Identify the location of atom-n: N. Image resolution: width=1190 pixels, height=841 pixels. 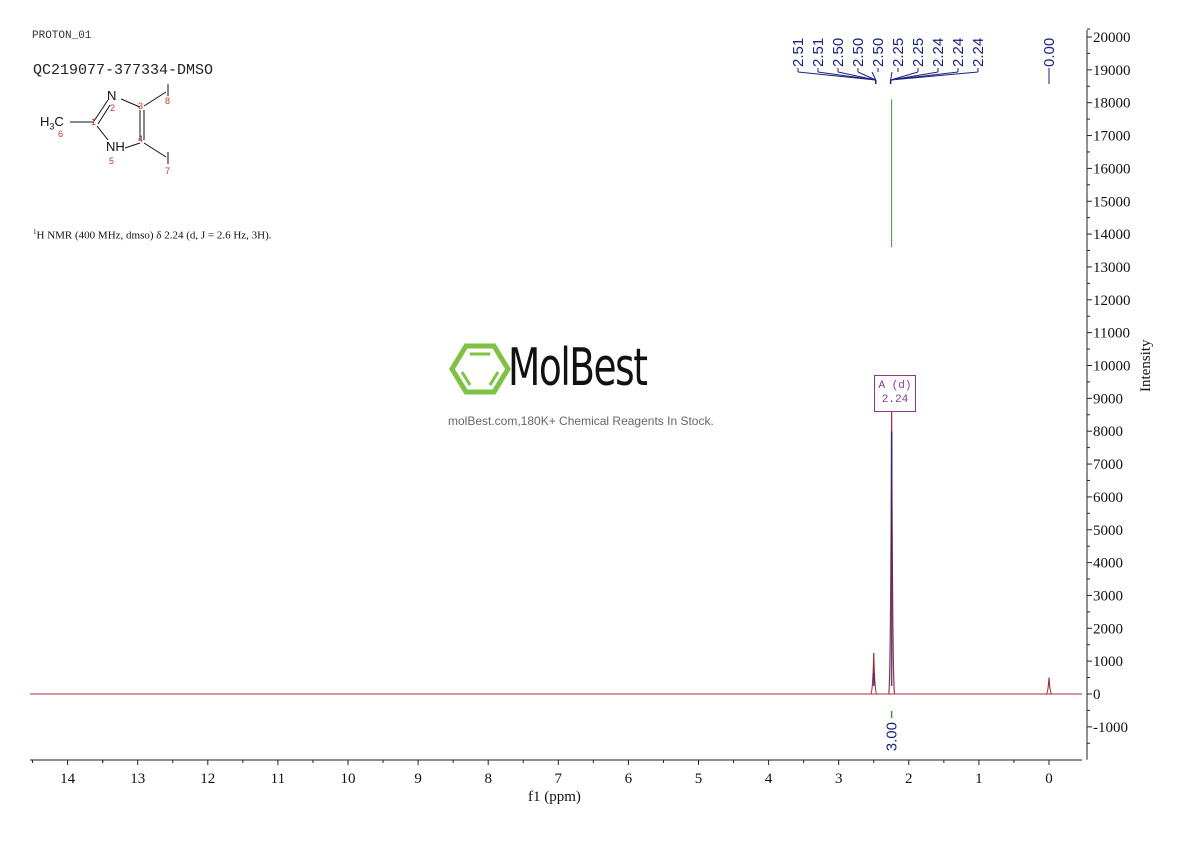
(112, 95).